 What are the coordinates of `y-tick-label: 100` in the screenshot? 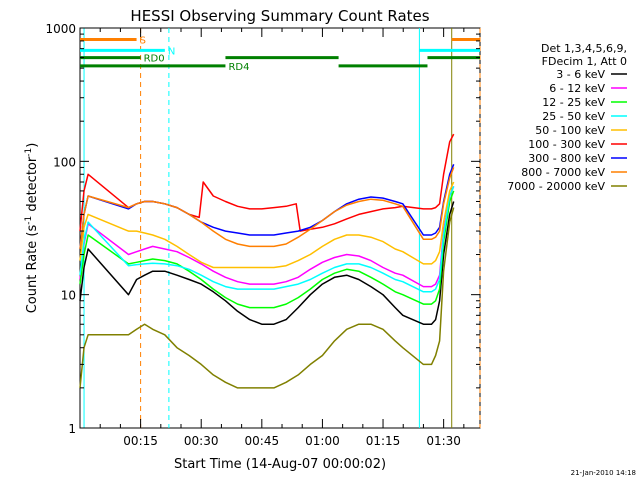 It's located at (64, 162).